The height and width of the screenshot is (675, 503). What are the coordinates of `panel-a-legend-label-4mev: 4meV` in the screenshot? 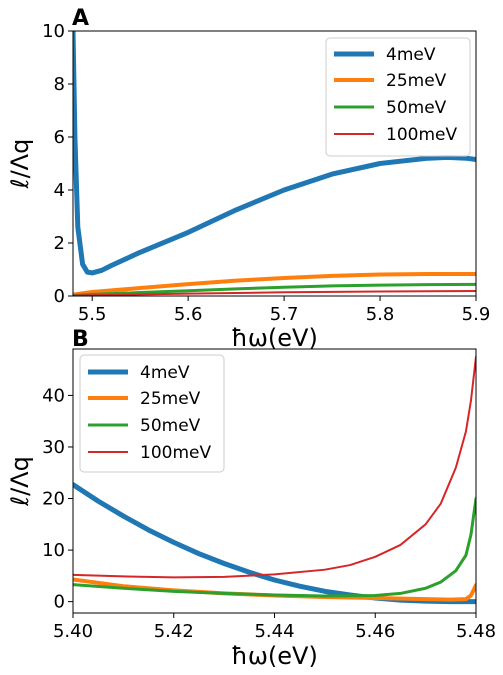 It's located at (411, 55).